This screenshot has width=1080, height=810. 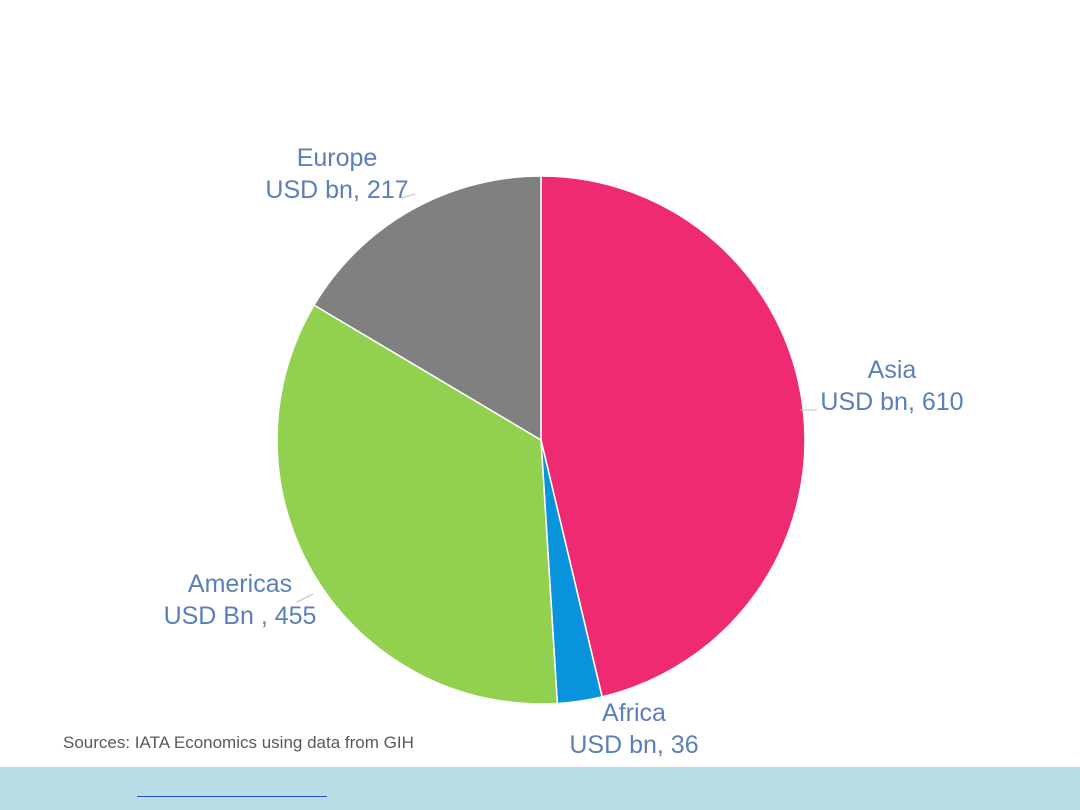 I want to click on slice-label-value: USD bn, 610, so click(x=891, y=402).